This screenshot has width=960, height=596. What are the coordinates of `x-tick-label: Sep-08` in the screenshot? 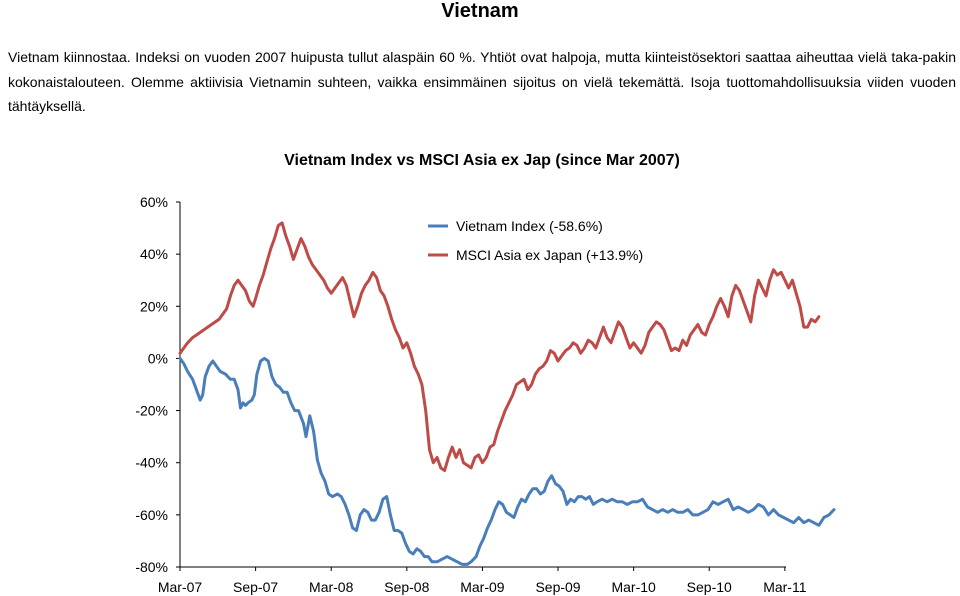 It's located at (406, 587).